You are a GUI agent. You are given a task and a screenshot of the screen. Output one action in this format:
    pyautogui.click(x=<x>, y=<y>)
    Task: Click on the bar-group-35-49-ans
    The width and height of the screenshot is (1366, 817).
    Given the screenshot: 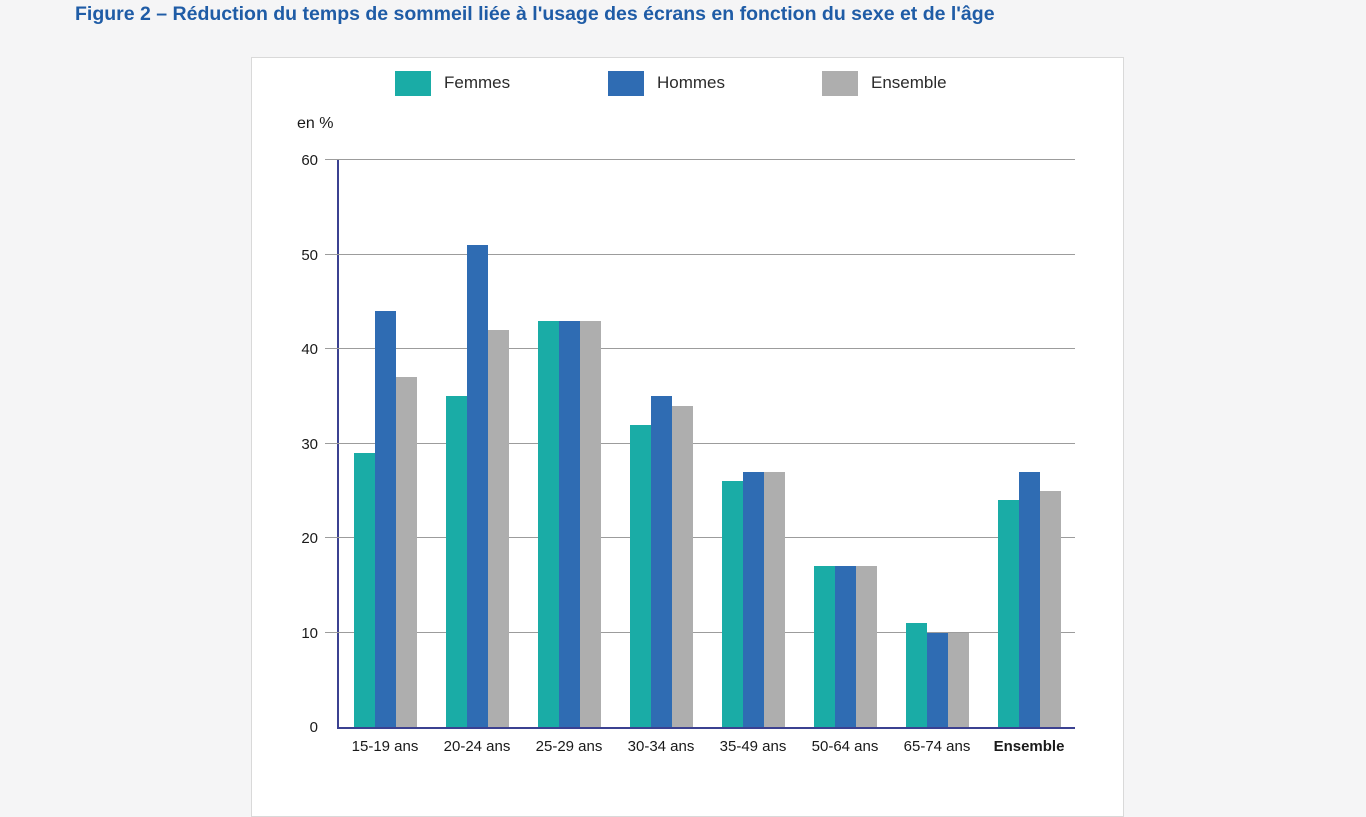 What is the action you would take?
    pyautogui.click(x=753, y=443)
    